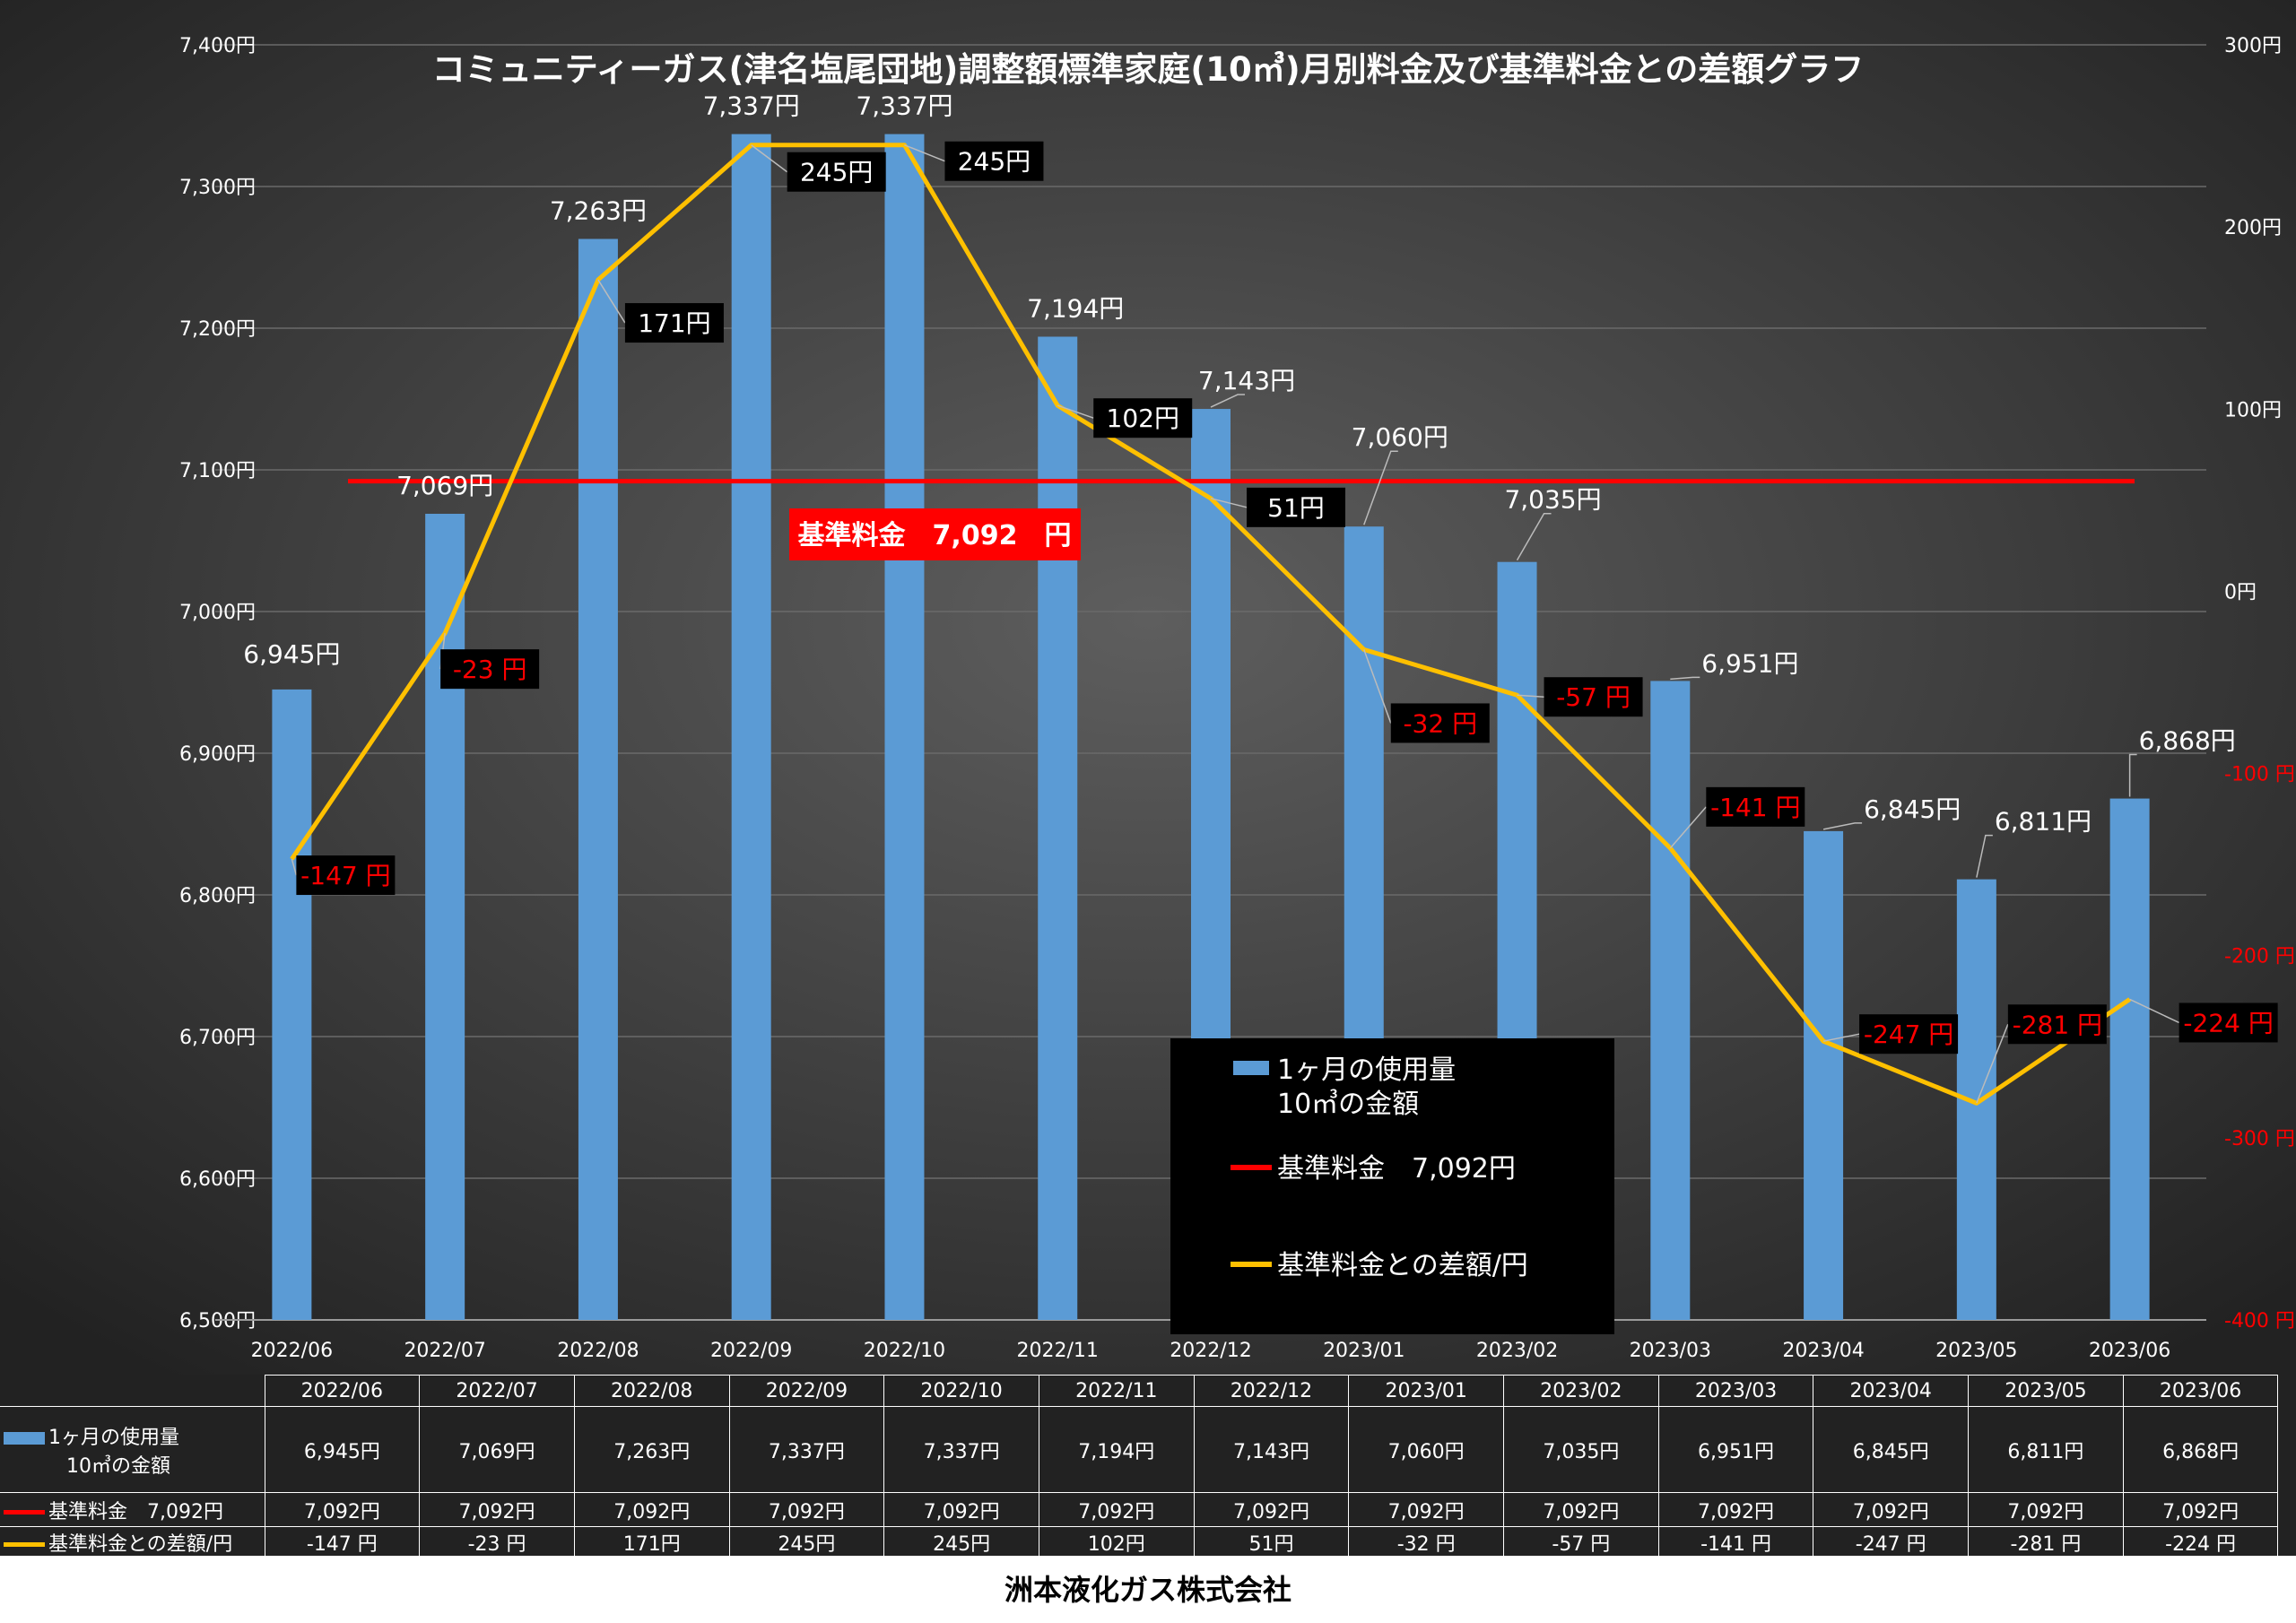 The image size is (2296, 1623). What do you see at coordinates (342, 1542) in the screenshot?
I see `table-cell: -147 円` at bounding box center [342, 1542].